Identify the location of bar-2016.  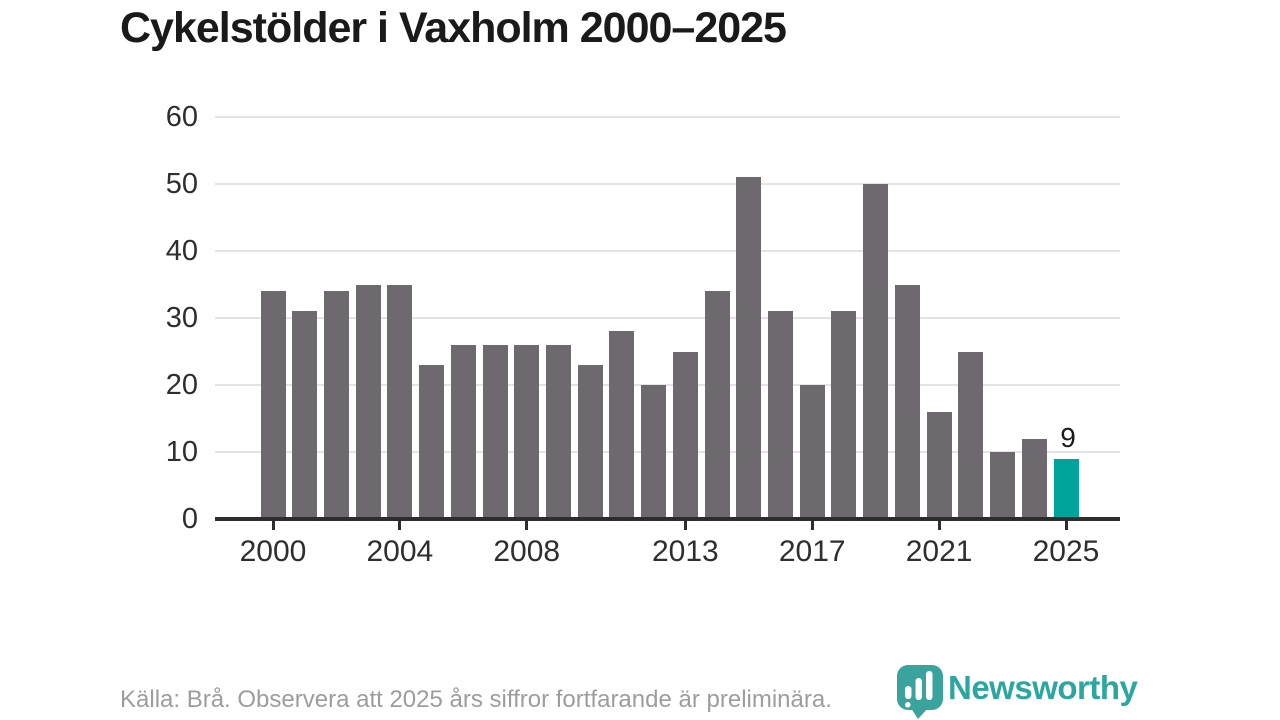
(781, 415).